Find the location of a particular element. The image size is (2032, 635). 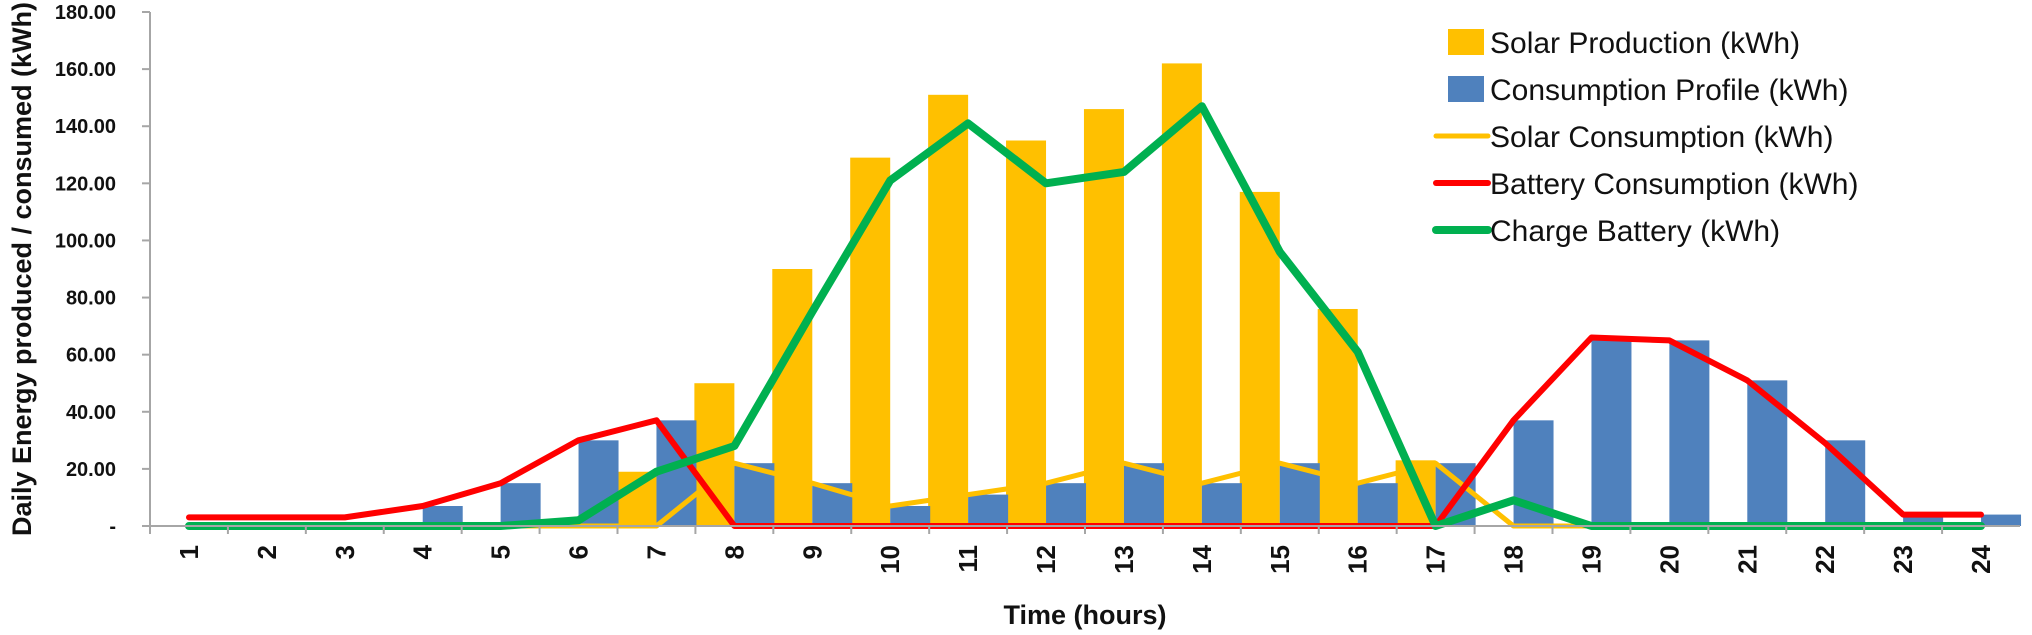

x-tick-label-12: 12 is located at coordinates (1046, 559).